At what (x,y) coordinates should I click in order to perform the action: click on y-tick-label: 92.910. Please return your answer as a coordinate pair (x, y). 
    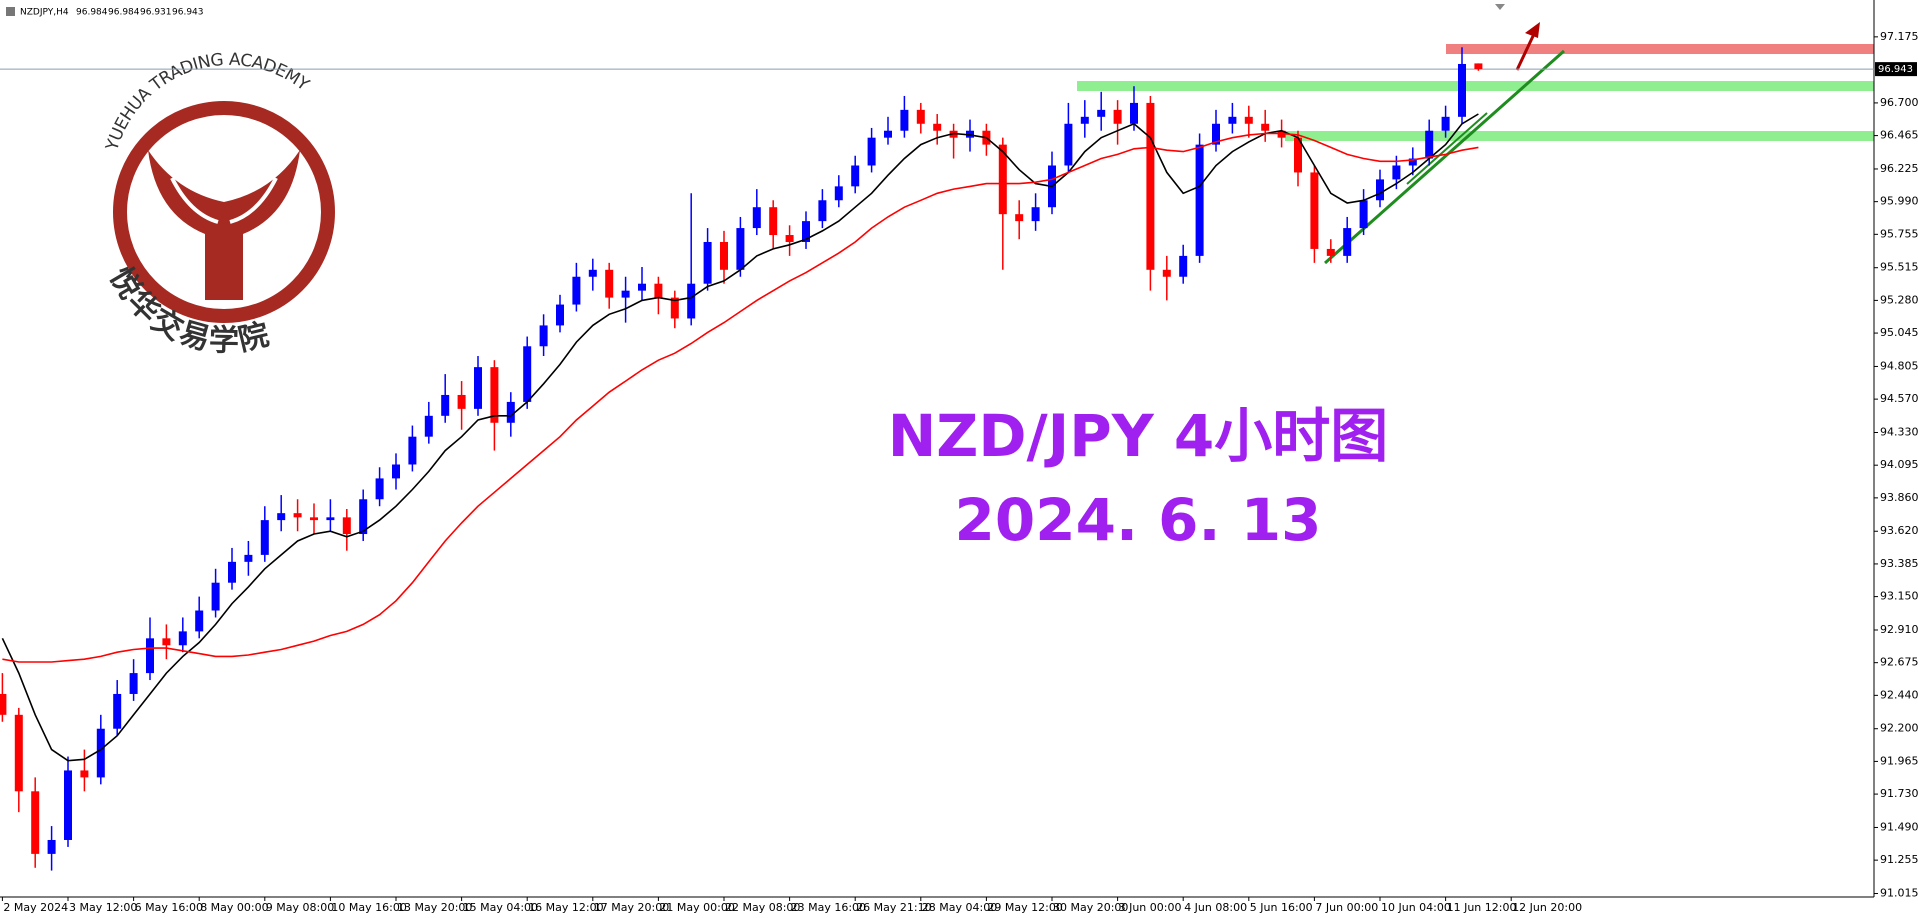
    Looking at the image, I should click on (1899, 629).